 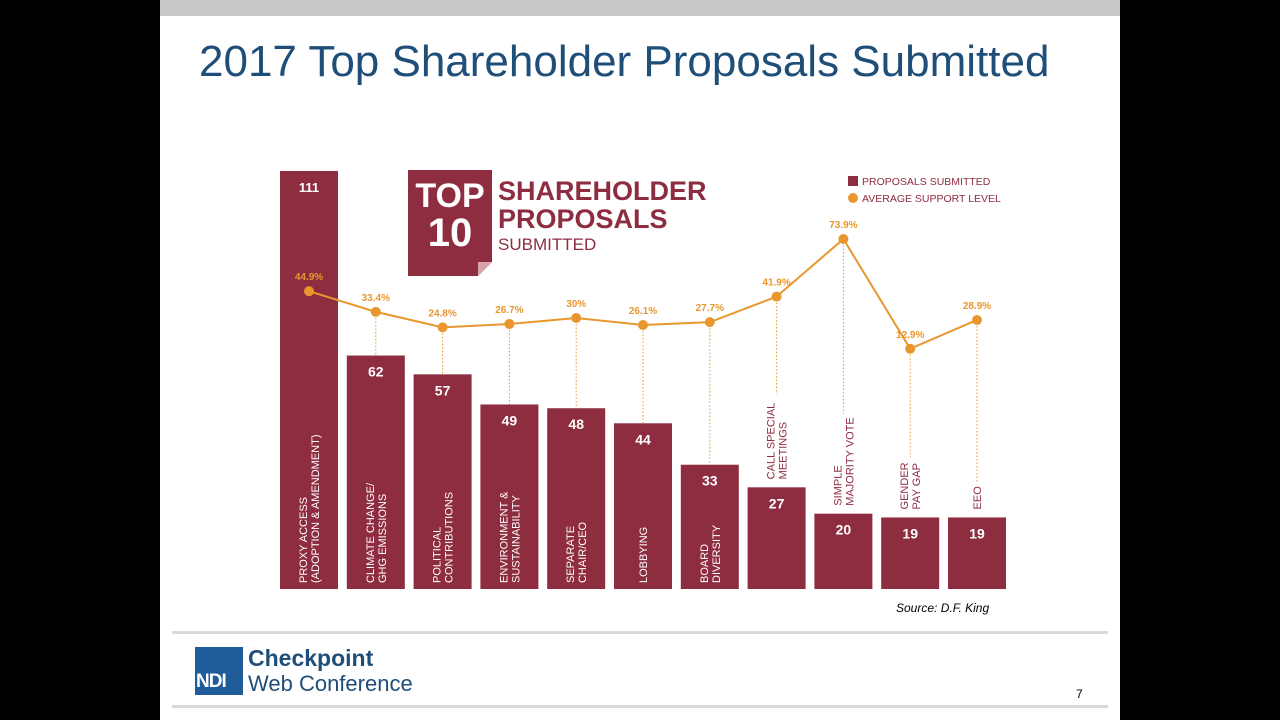 I want to click on top-bar, so click(x=640, y=8).